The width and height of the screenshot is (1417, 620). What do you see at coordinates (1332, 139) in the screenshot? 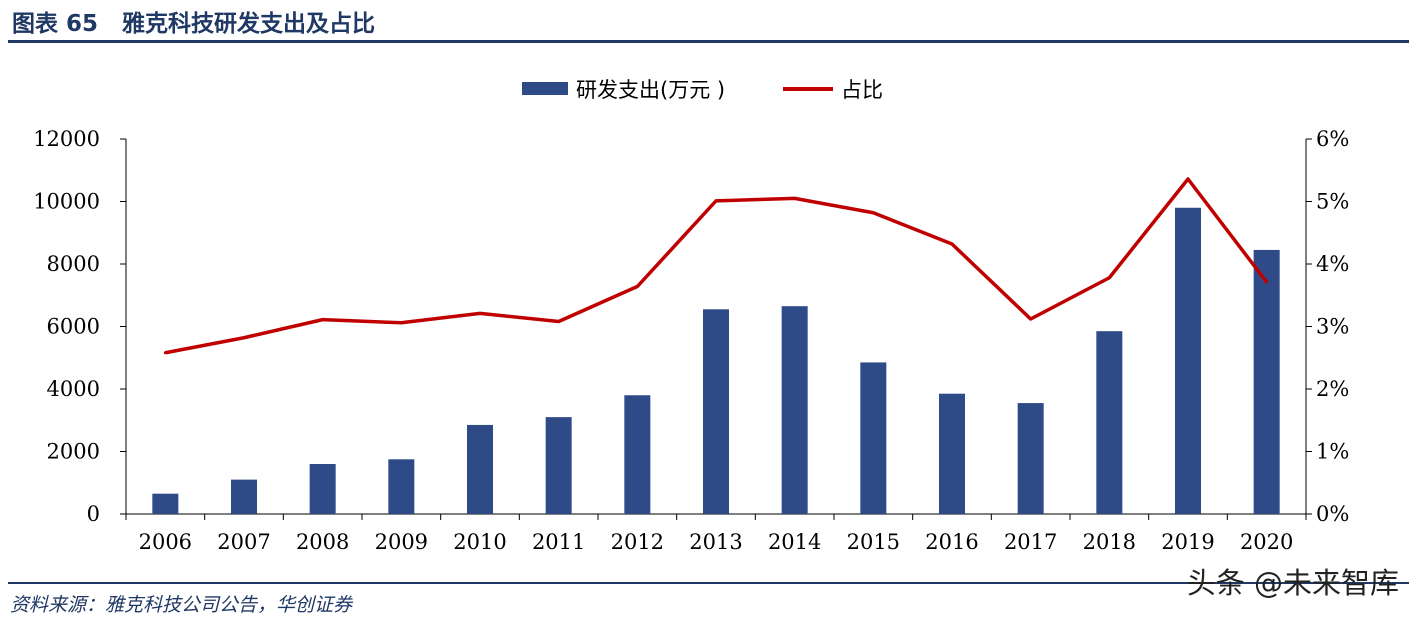
I see `y-right-tick-label: 6%` at bounding box center [1332, 139].